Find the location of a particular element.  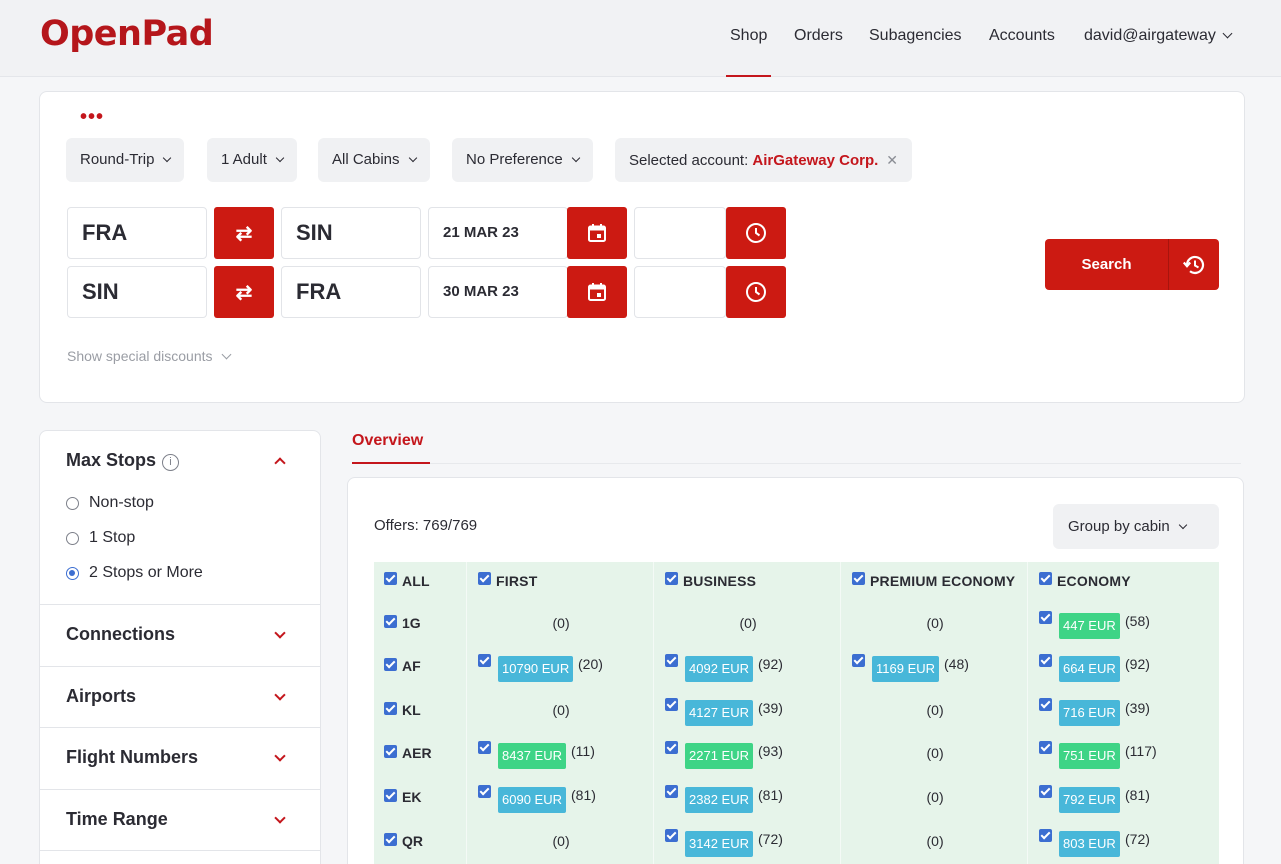

time-button-leg2 is located at coordinates (756, 292).